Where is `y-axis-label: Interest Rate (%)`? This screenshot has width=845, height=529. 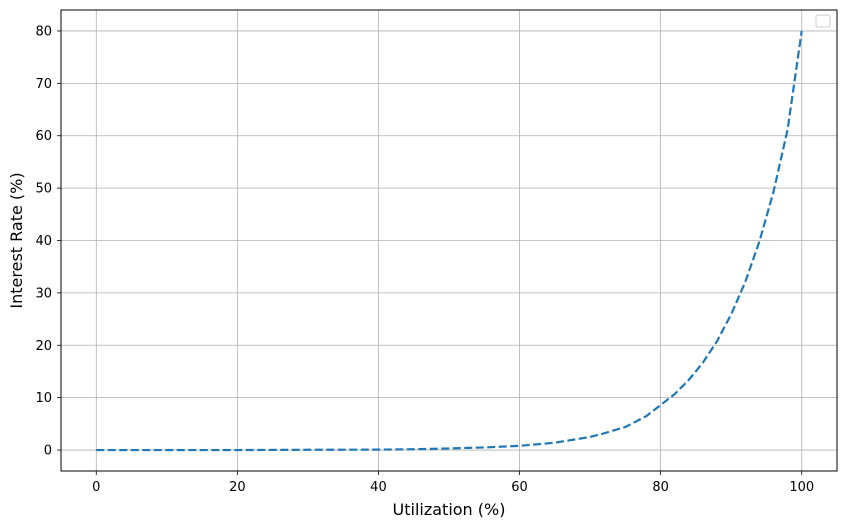
y-axis-label: Interest Rate (%) is located at coordinates (16, 240).